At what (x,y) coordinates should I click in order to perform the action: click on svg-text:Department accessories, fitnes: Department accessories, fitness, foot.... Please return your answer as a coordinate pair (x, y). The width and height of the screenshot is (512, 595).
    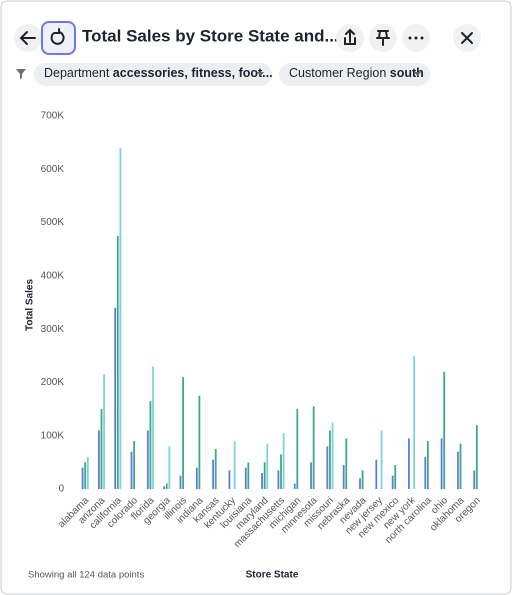
    Looking at the image, I should click on (158, 73).